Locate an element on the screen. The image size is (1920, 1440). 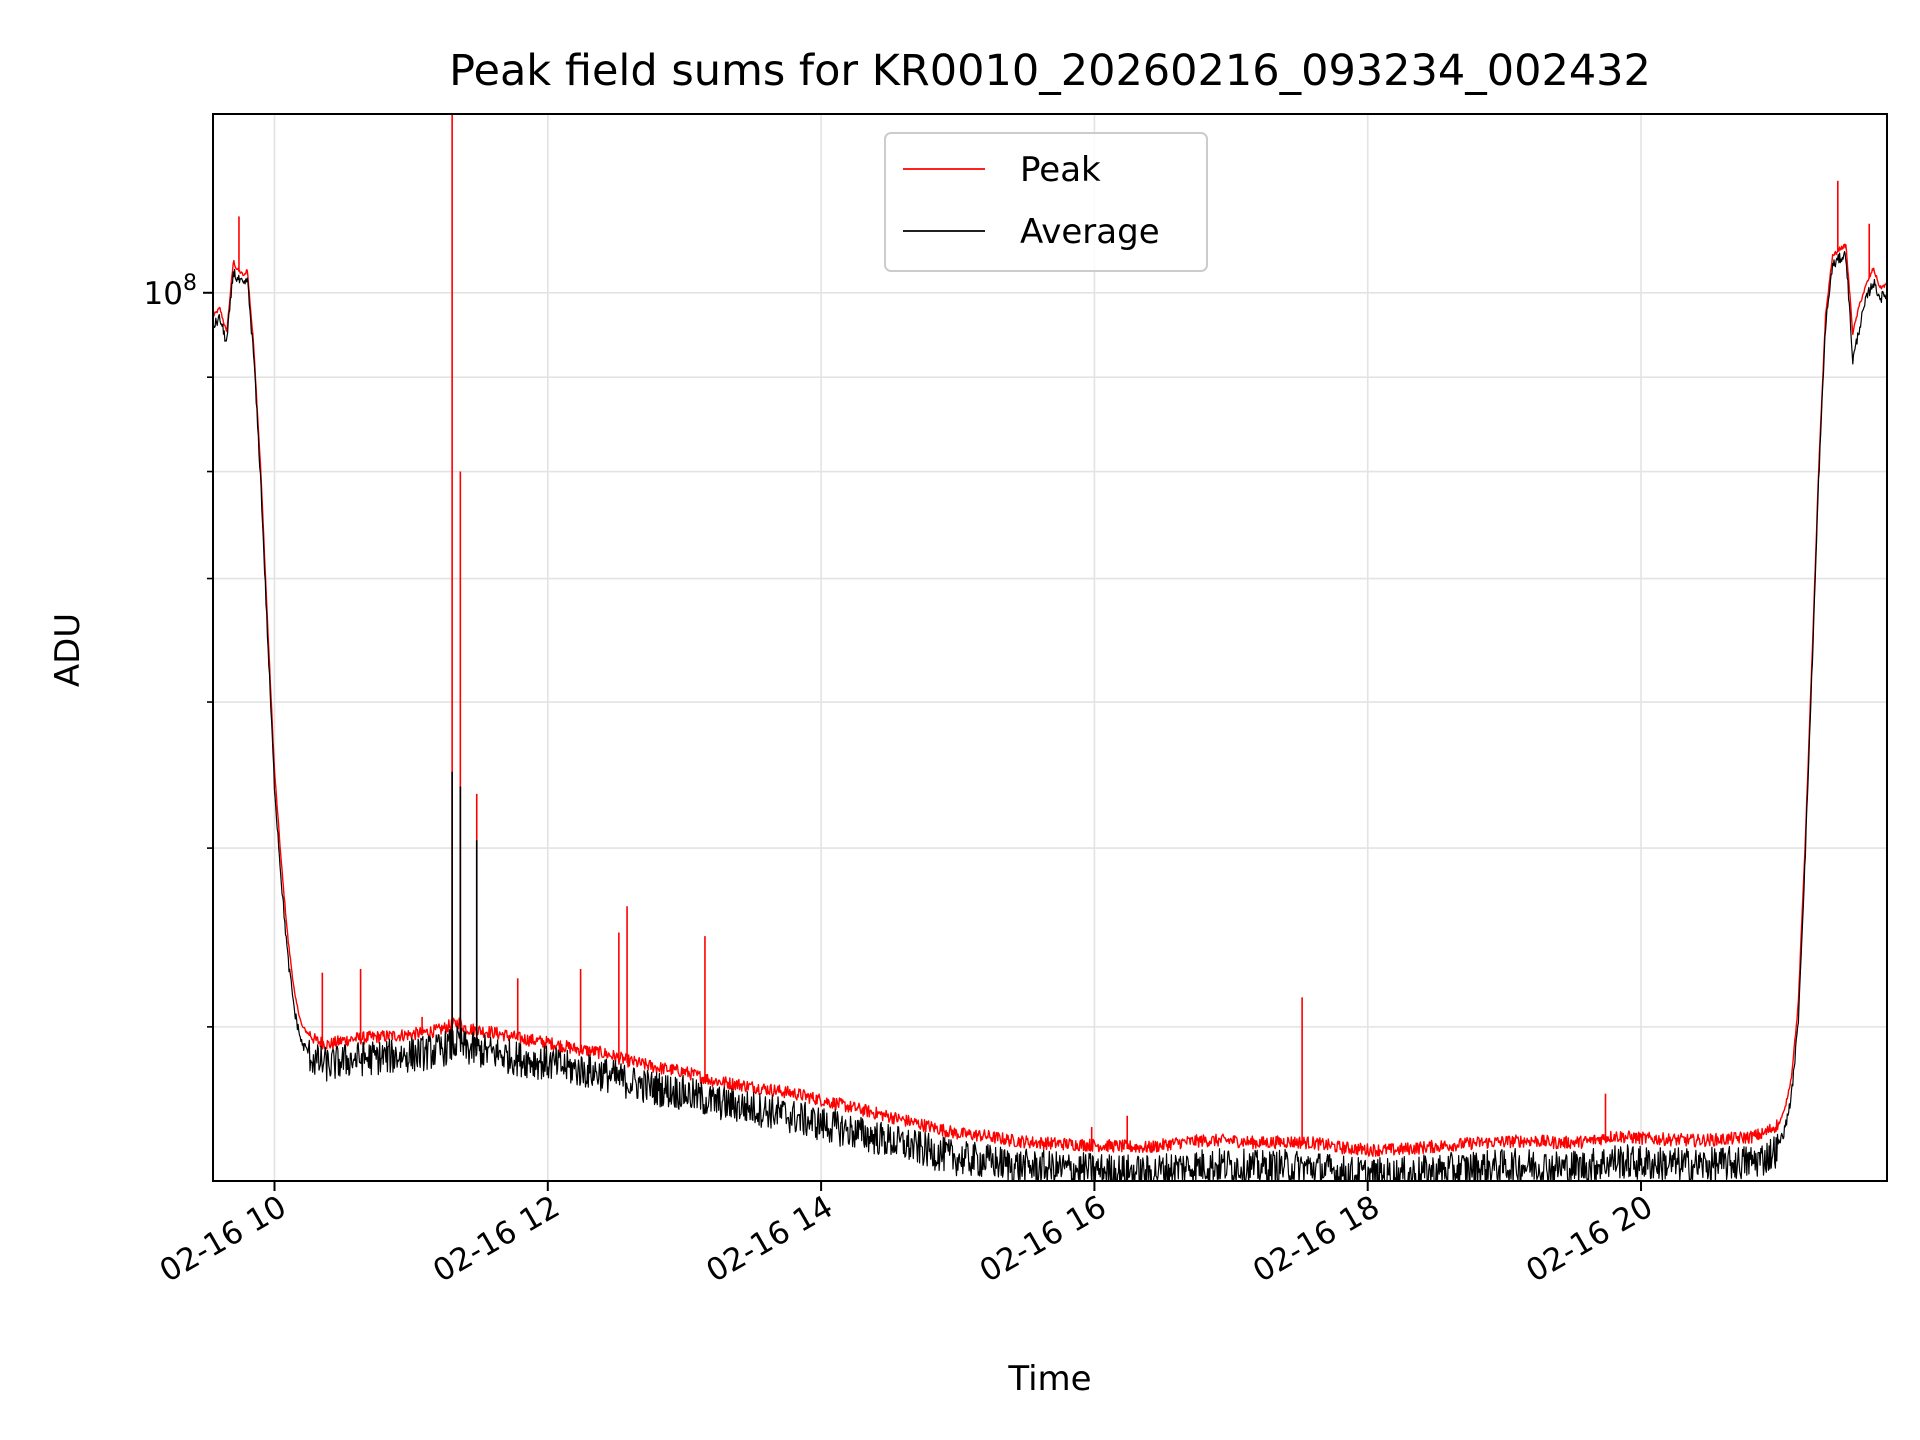
legend: Peak Average is located at coordinates (1046, 202).